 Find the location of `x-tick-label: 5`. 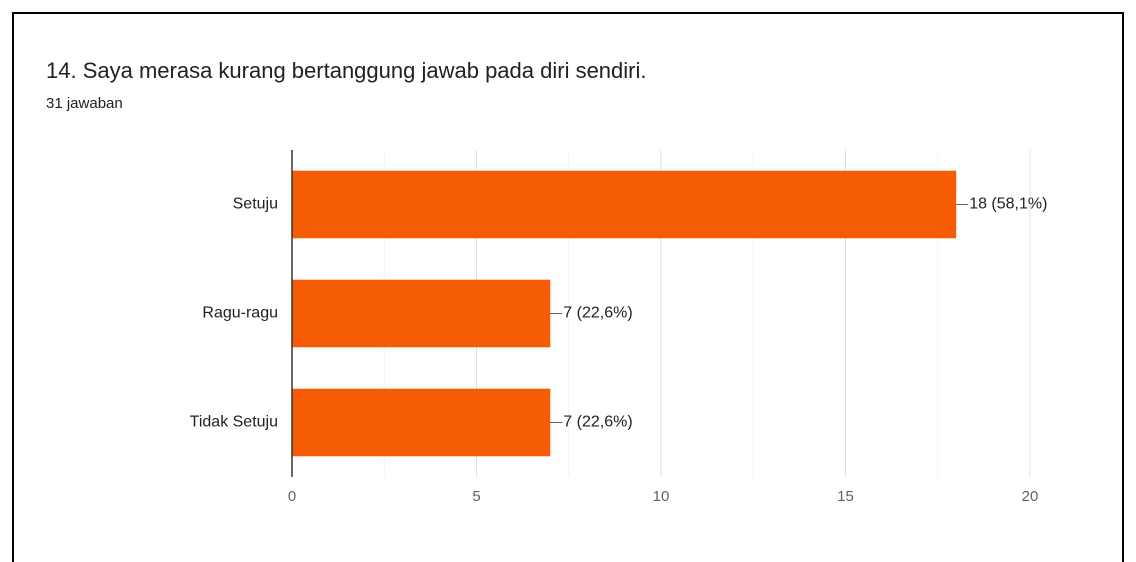

x-tick-label: 5 is located at coordinates (476, 496).